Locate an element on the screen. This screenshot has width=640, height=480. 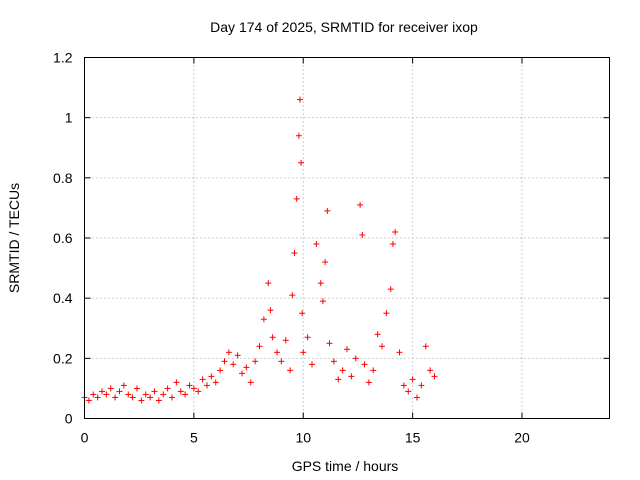
x-tick-label: 15 is located at coordinates (413, 438).